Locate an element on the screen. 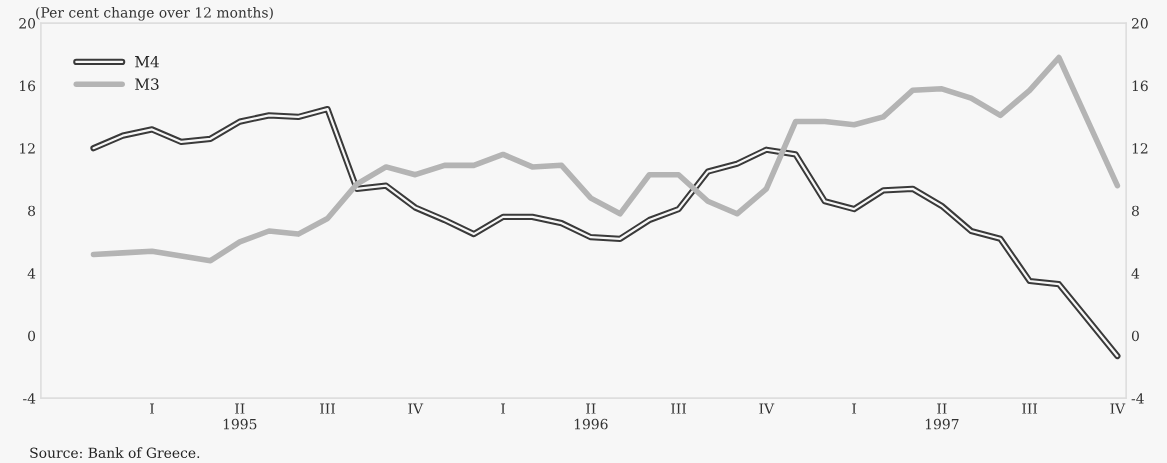 Image resolution: width=1167 pixels, height=463 pixels. y2-tick-label: 8 is located at coordinates (1135, 211).